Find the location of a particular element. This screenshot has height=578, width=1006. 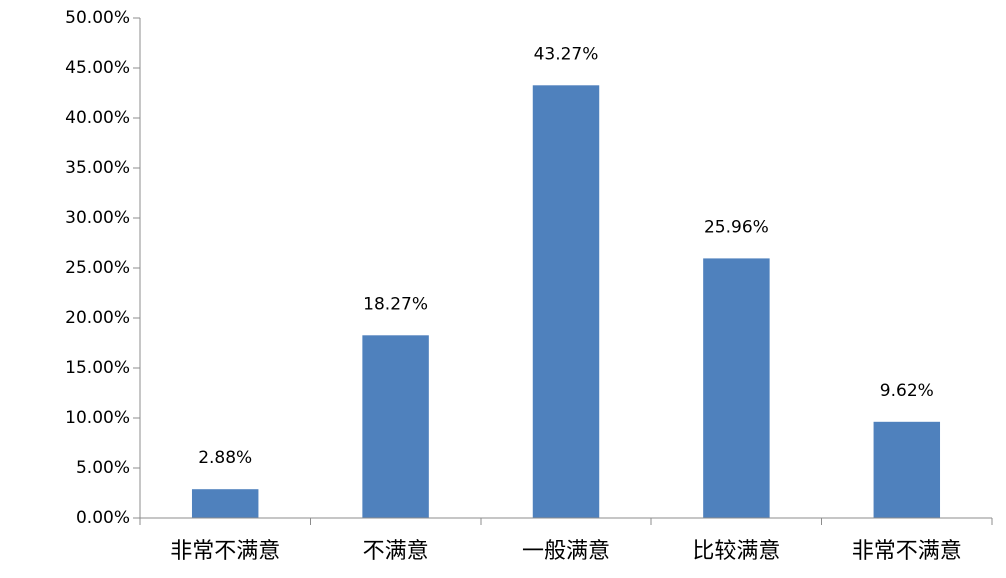

y-tick-label: 35.00% is located at coordinates (97, 168).